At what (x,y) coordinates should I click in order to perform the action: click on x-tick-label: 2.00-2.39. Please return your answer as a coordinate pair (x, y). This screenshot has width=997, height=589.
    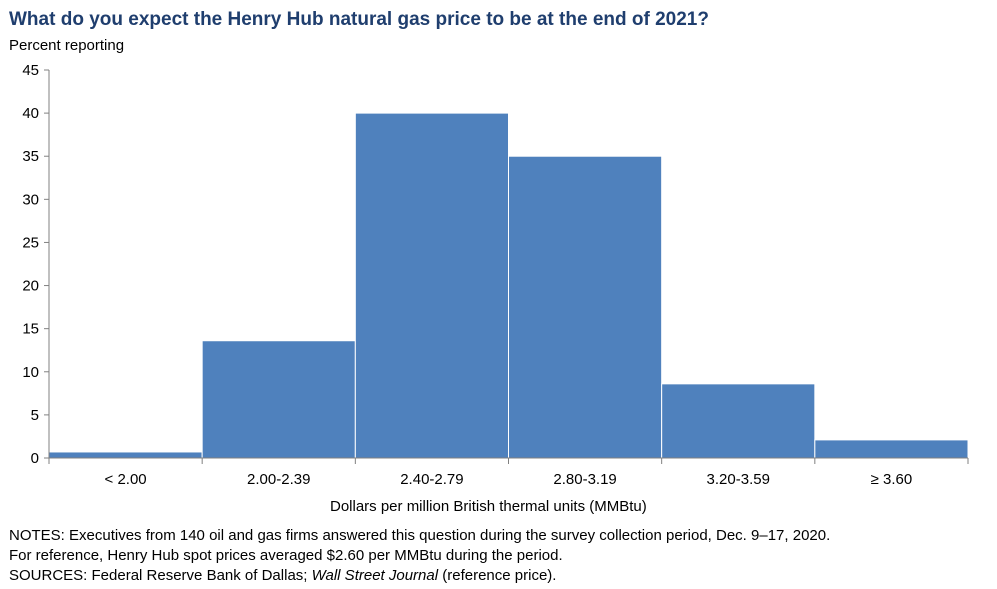
    Looking at the image, I should click on (278, 479).